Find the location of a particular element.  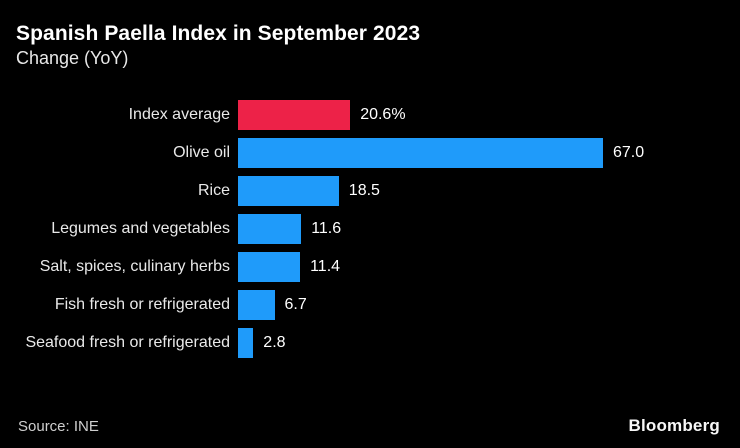

source-note: Source: INE is located at coordinates (58, 426).